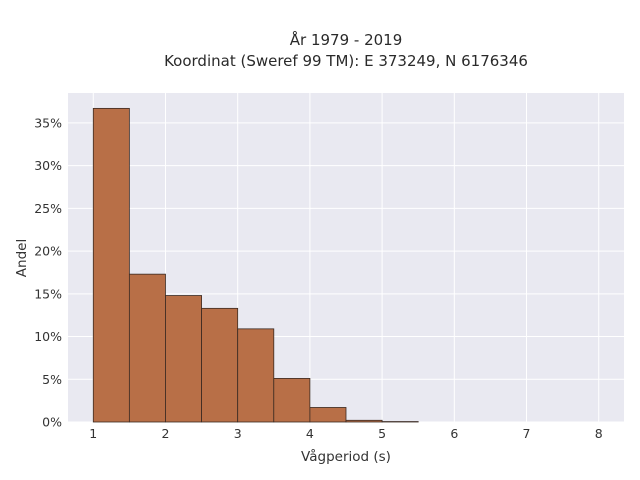 The width and height of the screenshot is (640, 480). What do you see at coordinates (346, 39) in the screenshot?
I see `chart-title-line-1: År 1979 - 2019` at bounding box center [346, 39].